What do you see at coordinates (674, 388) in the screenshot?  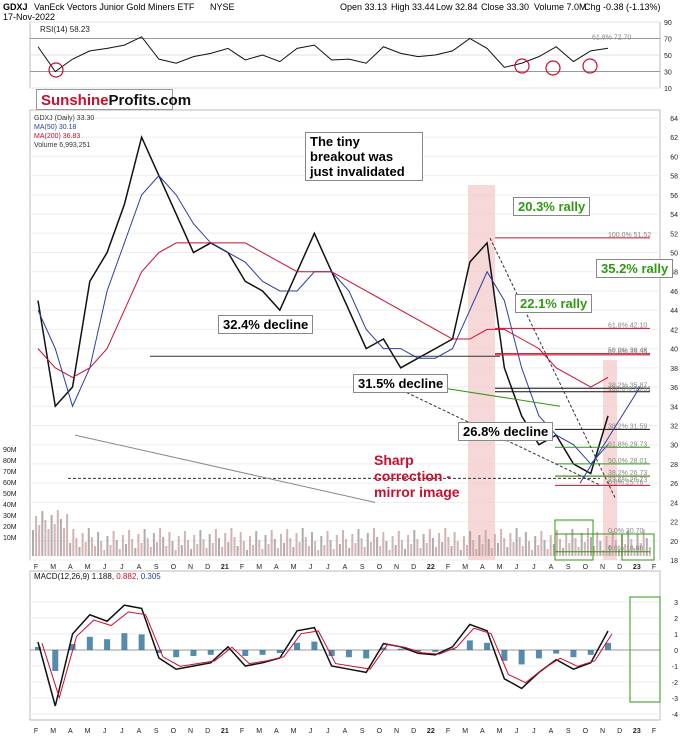 I see `price-tick-label: 36` at bounding box center [674, 388].